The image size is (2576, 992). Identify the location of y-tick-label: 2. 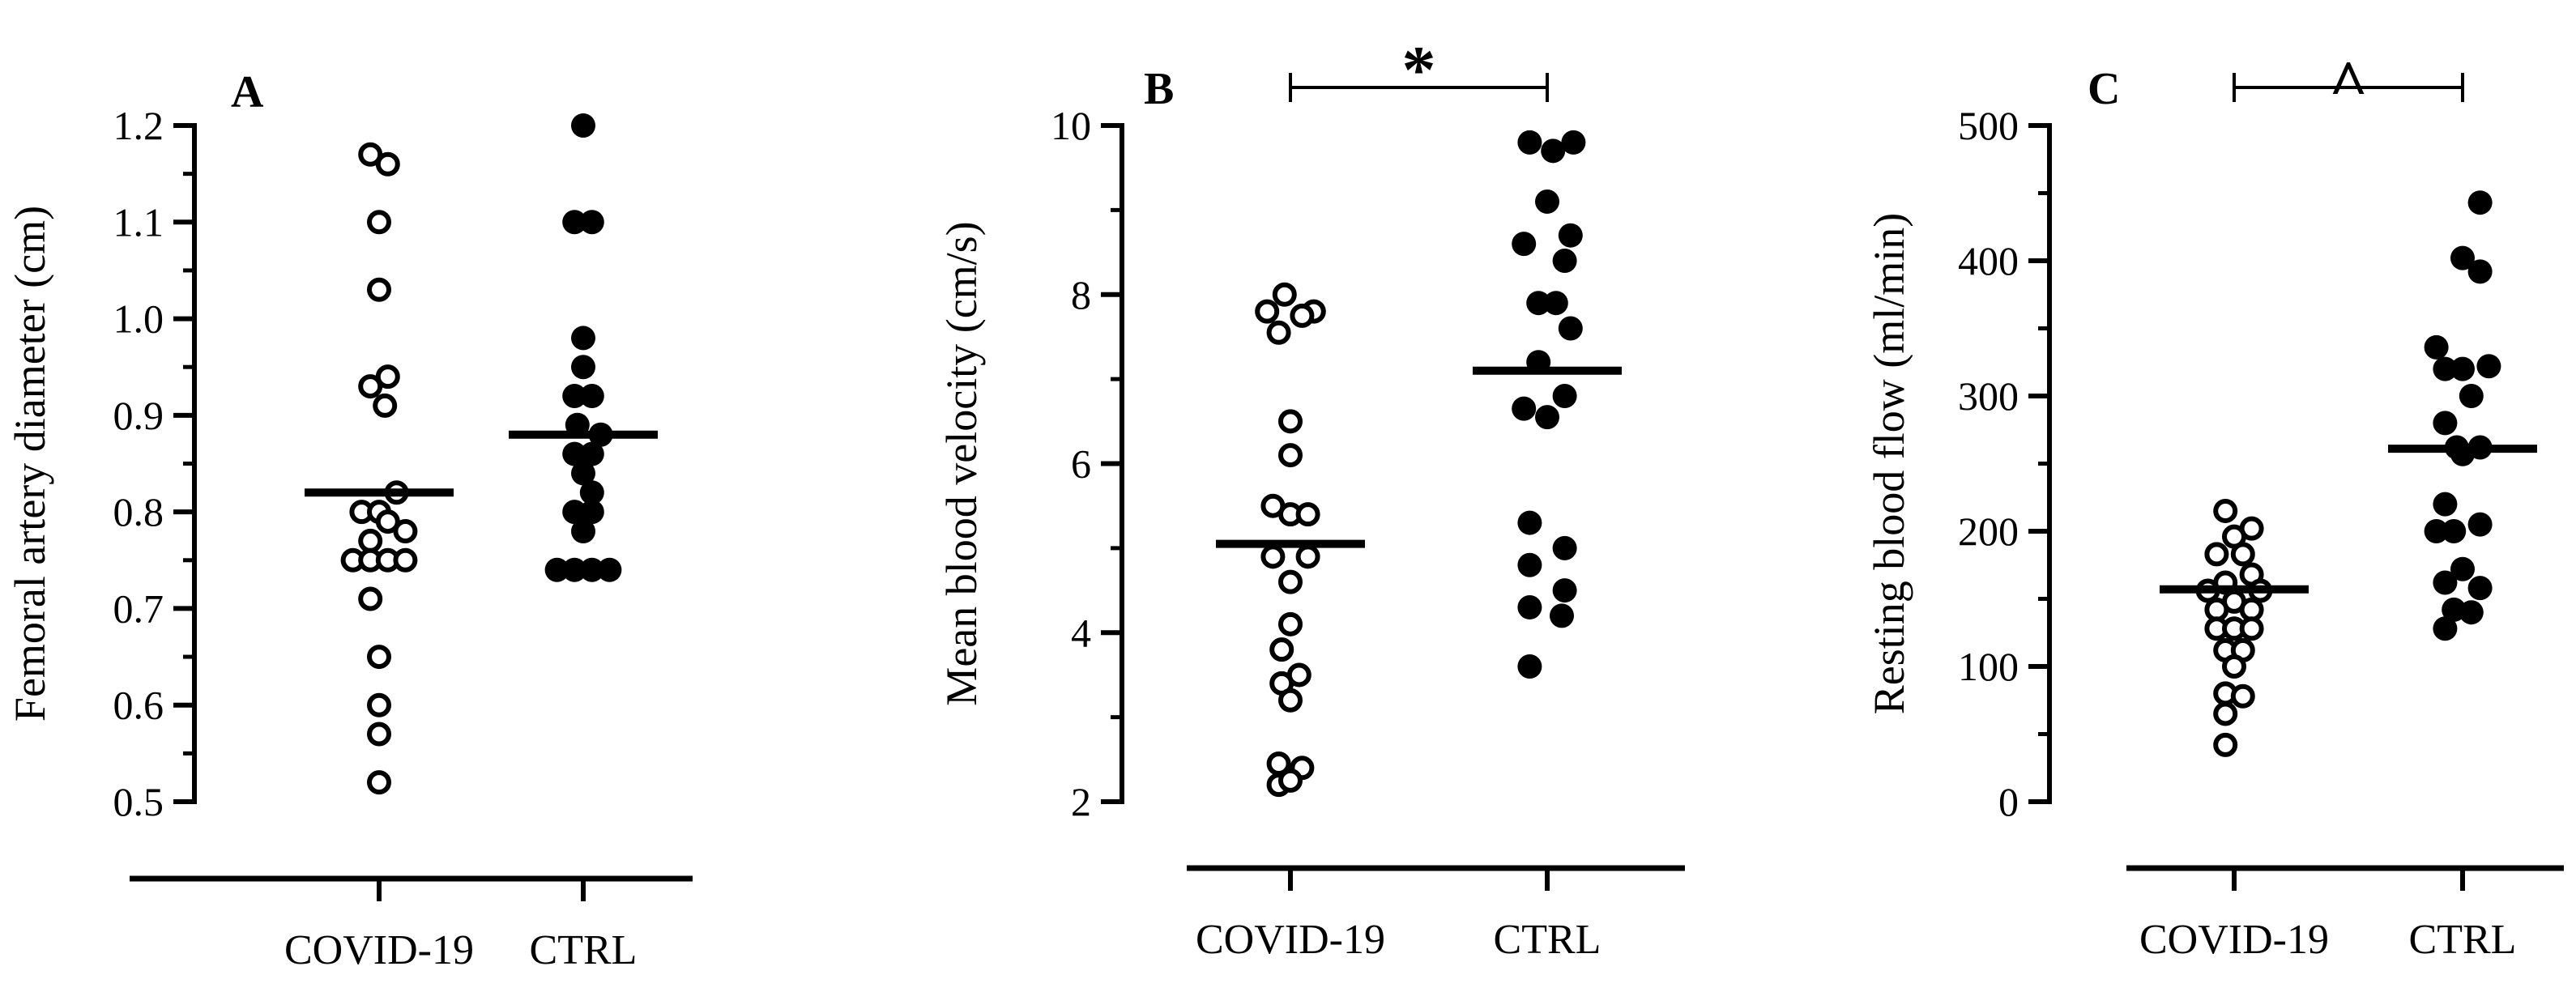
(1081, 801).